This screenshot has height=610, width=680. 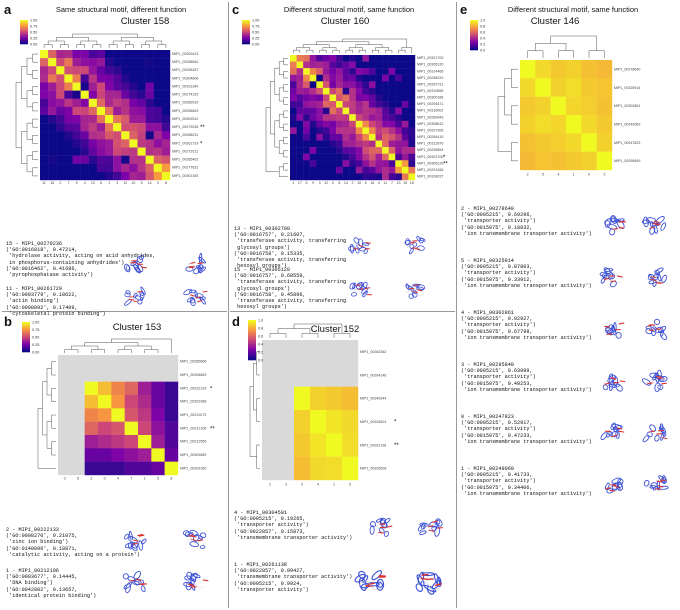 What do you see at coordinates (145, 21) in the screenshot?
I see `cluster-title-a: Cluster 158` at bounding box center [145, 21].